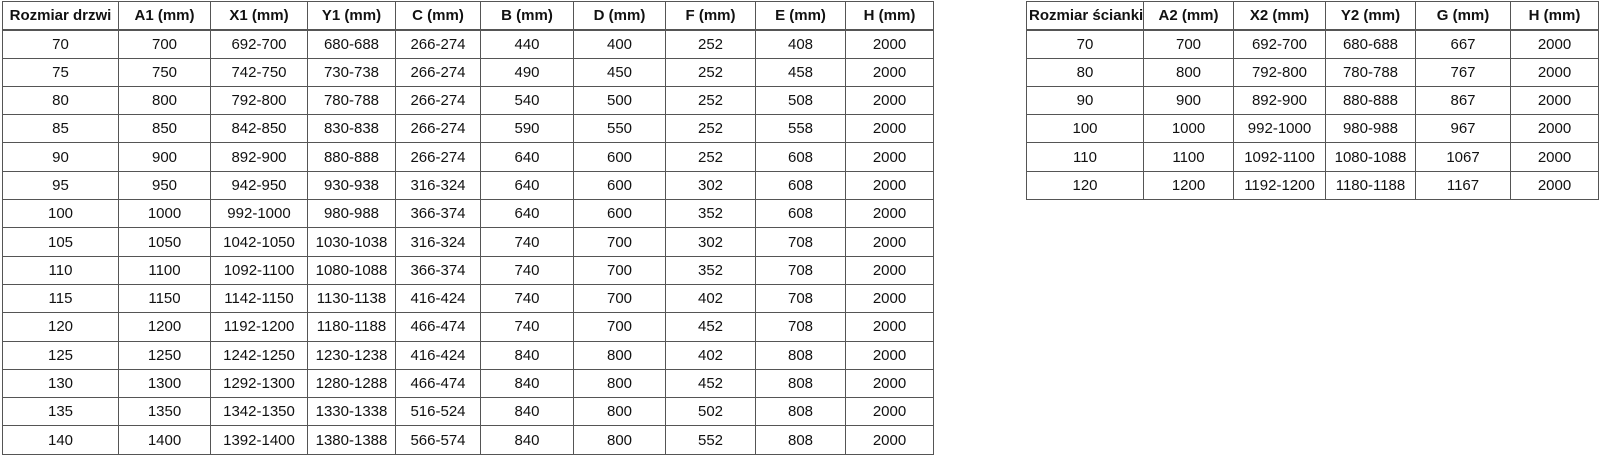  Describe the element at coordinates (438, 412) in the screenshot. I see `table-cell: 516-524` at that location.